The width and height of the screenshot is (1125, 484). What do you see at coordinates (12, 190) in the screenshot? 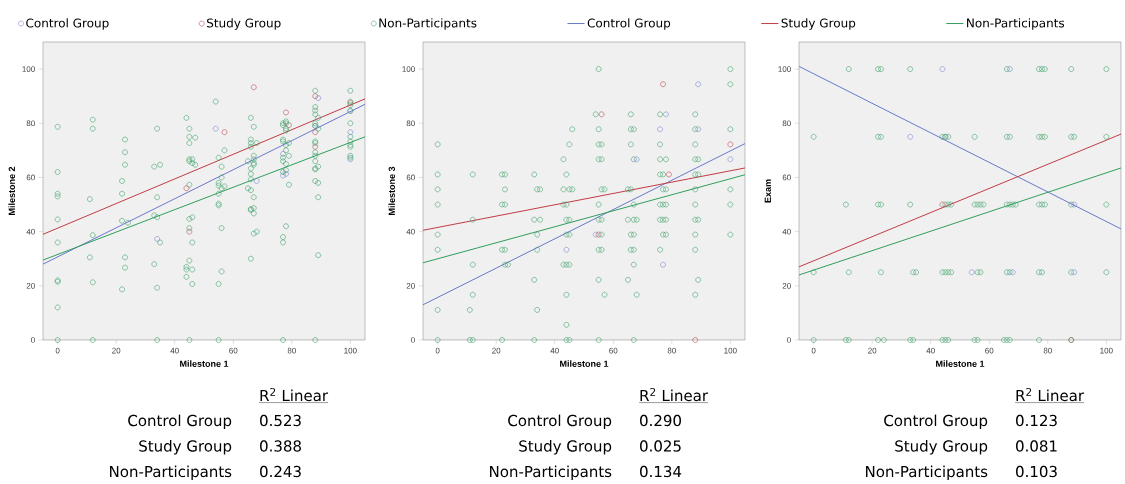
I see `y-axis-title: Milestone 2` at bounding box center [12, 190].